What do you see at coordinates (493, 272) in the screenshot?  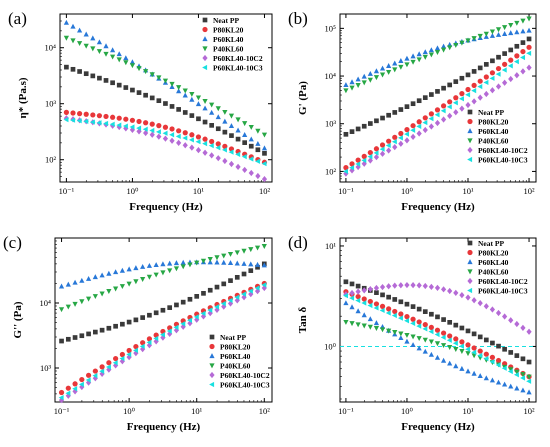 I see `legend-label: P40KL60` at bounding box center [493, 272].